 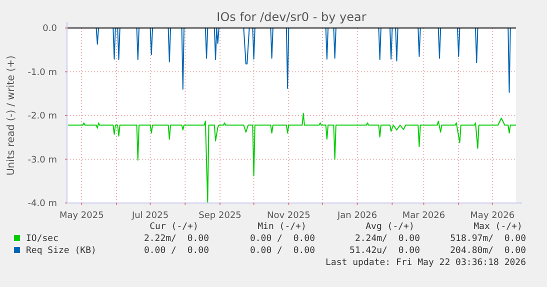 I want to click on x-tick-label: Jan 2026, so click(x=357, y=216).